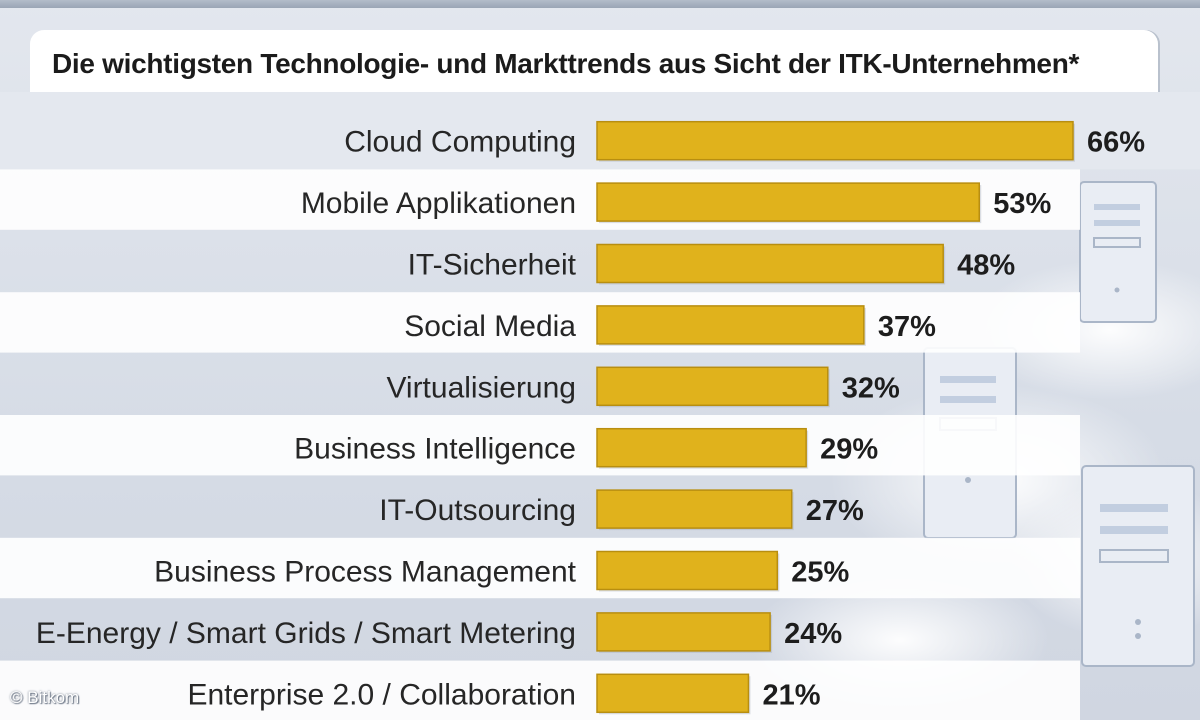  What do you see at coordinates (306, 633) in the screenshot?
I see `category-label: E-Energy / Smart Grids / Smart Metering` at bounding box center [306, 633].